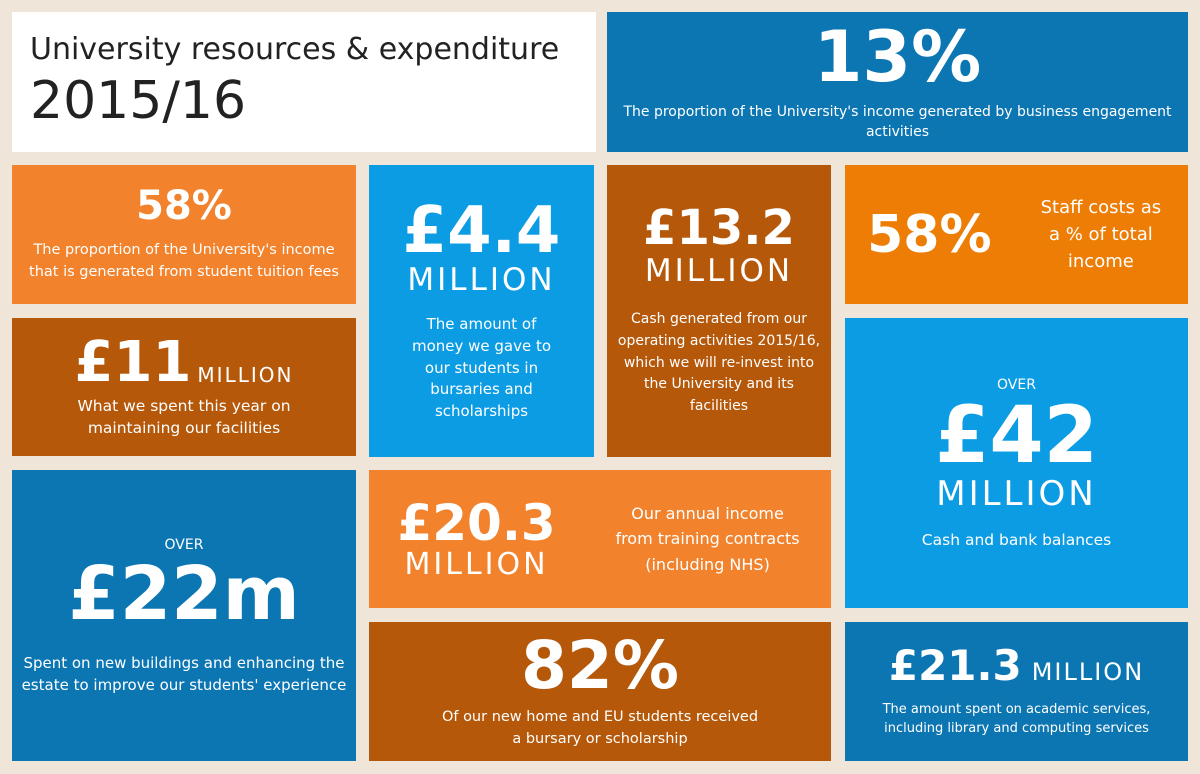 This screenshot has width=1200, height=774. What do you see at coordinates (1016, 435) in the screenshot?
I see `cash-bank-value: £42` at bounding box center [1016, 435].